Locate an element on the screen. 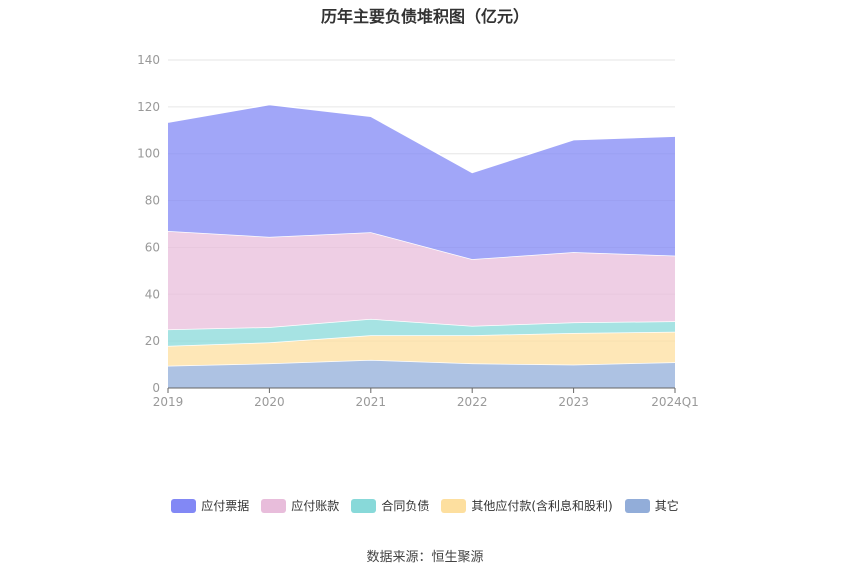  legend-label: 应付票据 is located at coordinates (225, 506).